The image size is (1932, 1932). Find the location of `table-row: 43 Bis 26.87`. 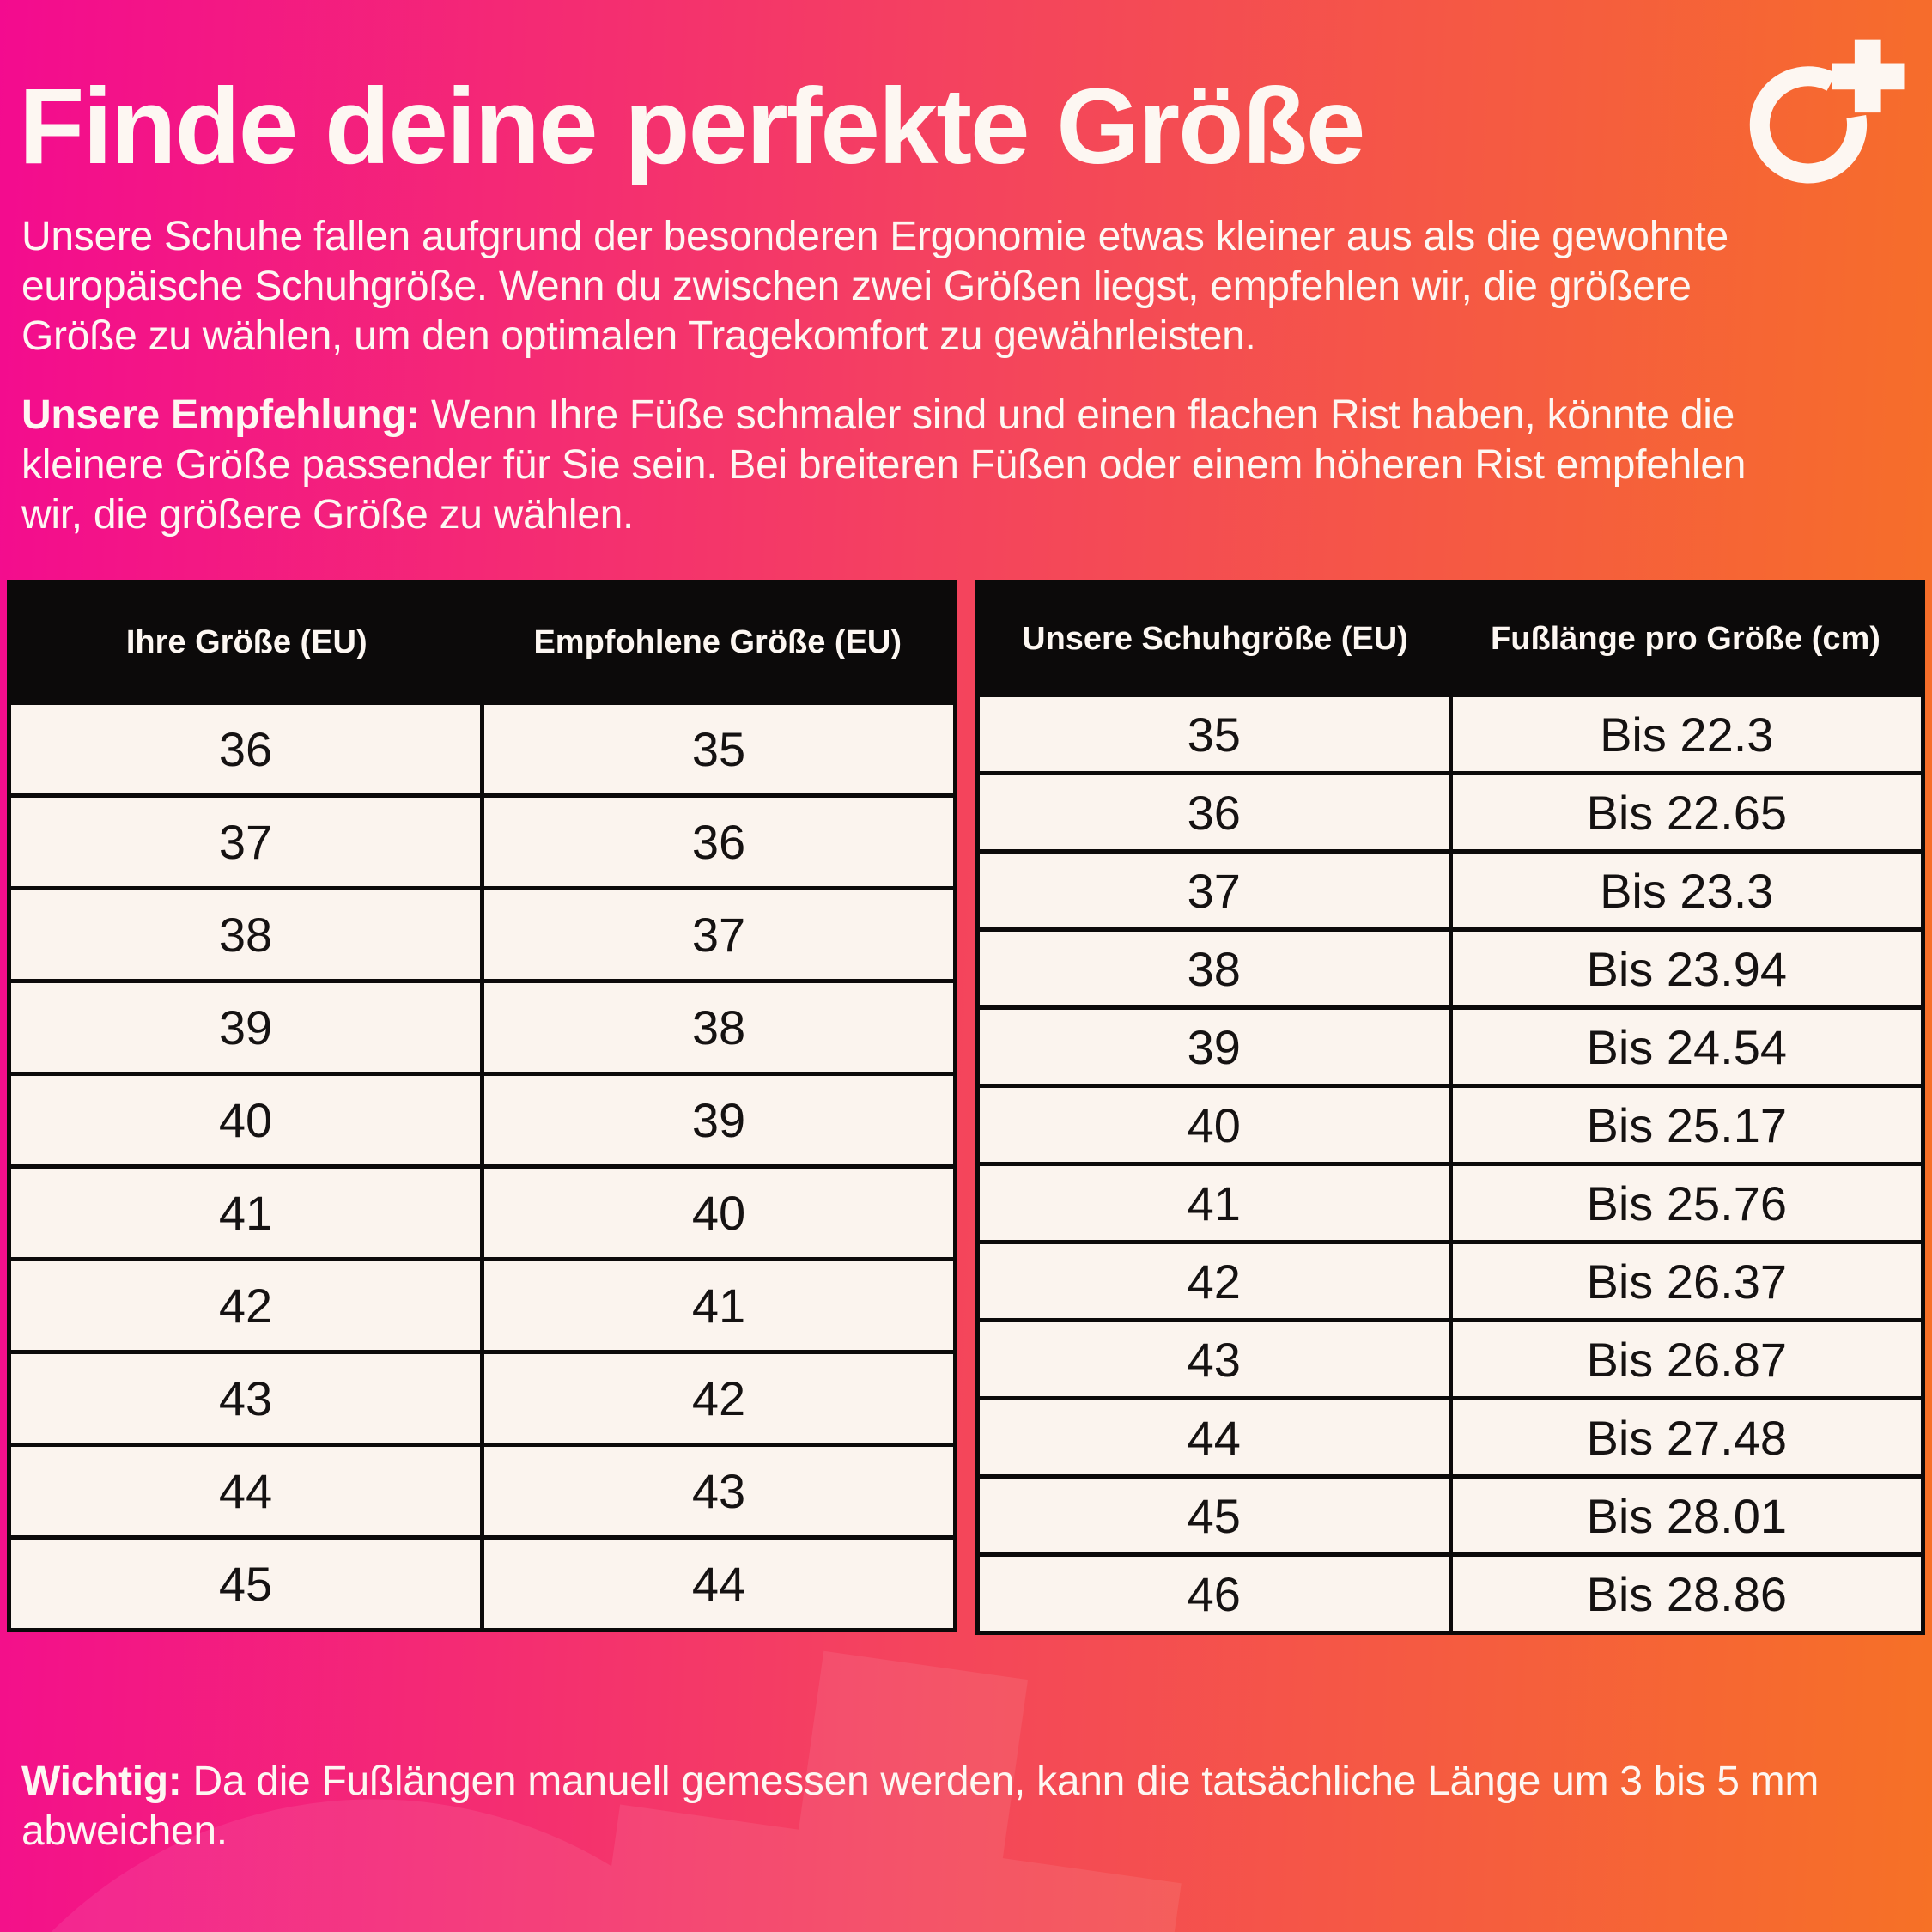

table-row: 43 Bis 26.87 is located at coordinates (1451, 1357).